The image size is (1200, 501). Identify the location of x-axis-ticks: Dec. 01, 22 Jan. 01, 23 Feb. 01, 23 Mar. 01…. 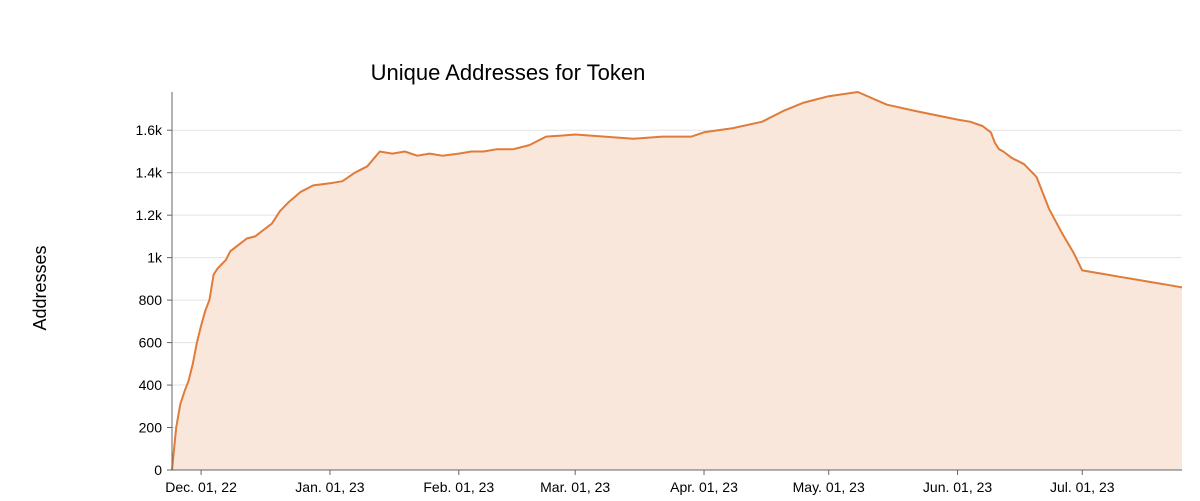
(640, 482).